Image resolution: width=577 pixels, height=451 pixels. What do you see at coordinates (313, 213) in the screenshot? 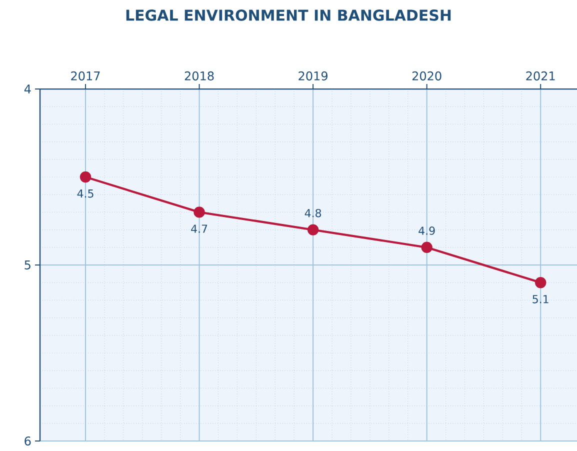
I see `data-label: 4.8` at bounding box center [313, 213].